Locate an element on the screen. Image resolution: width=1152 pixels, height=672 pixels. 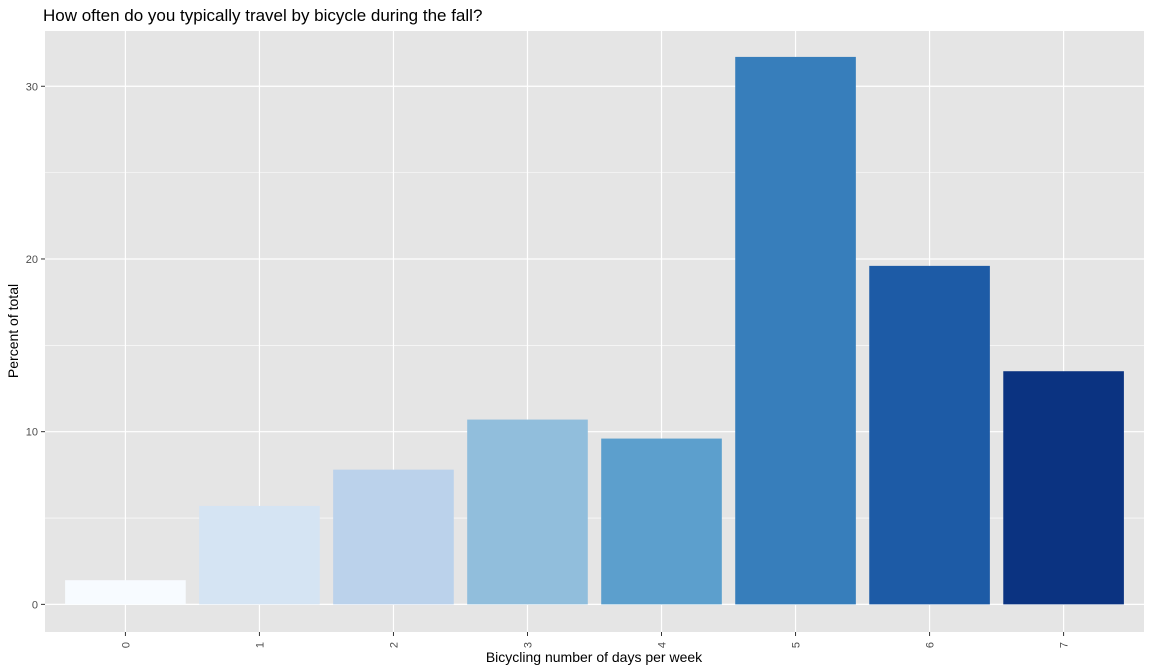
x-tick-label: 0 is located at coordinates (126, 645).